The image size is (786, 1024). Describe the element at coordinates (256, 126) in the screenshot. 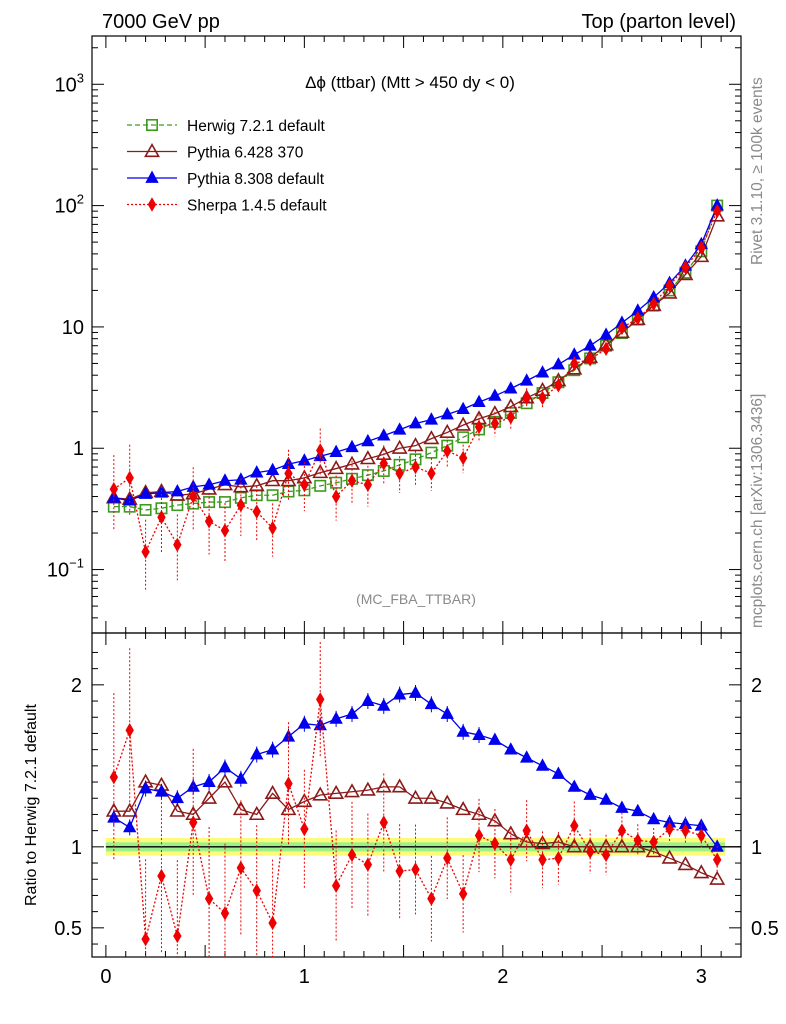

I see `legend-label: Herwig 7.2.1 default` at that location.